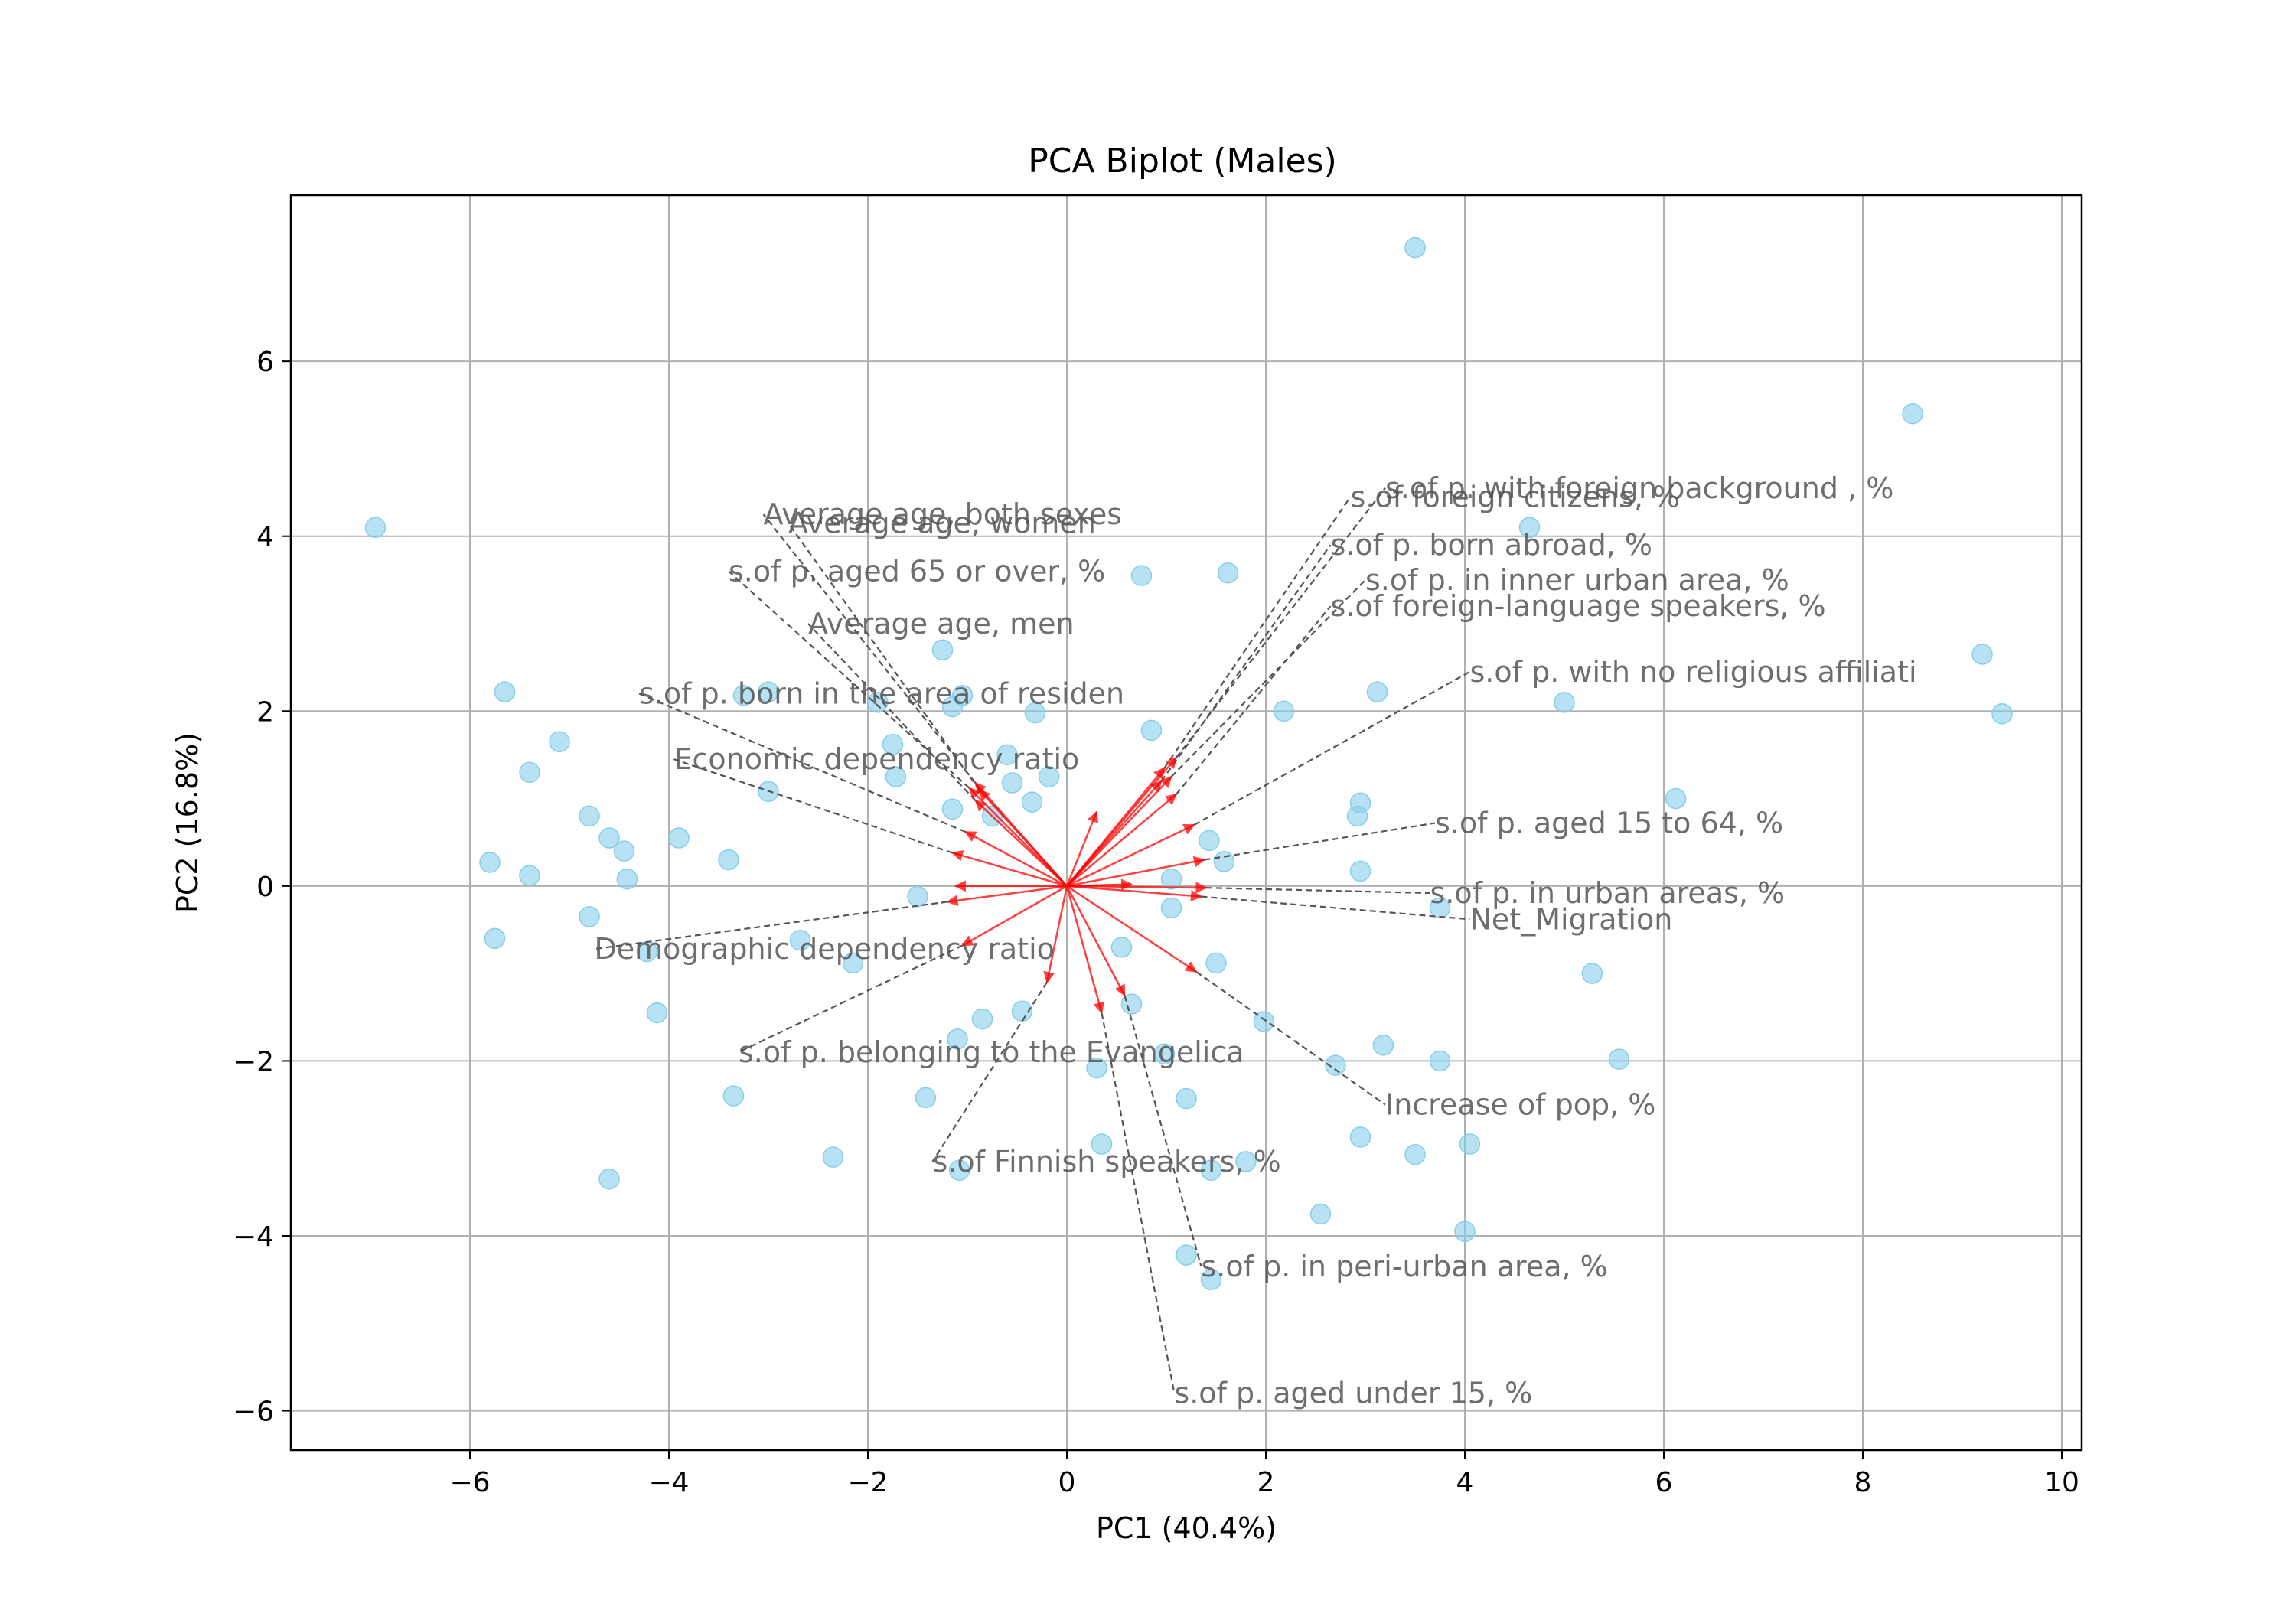 This screenshot has height=1607, width=2296. What do you see at coordinates (1520, 1105) in the screenshot?
I see `loading-label: Increase of pop, %` at bounding box center [1520, 1105].